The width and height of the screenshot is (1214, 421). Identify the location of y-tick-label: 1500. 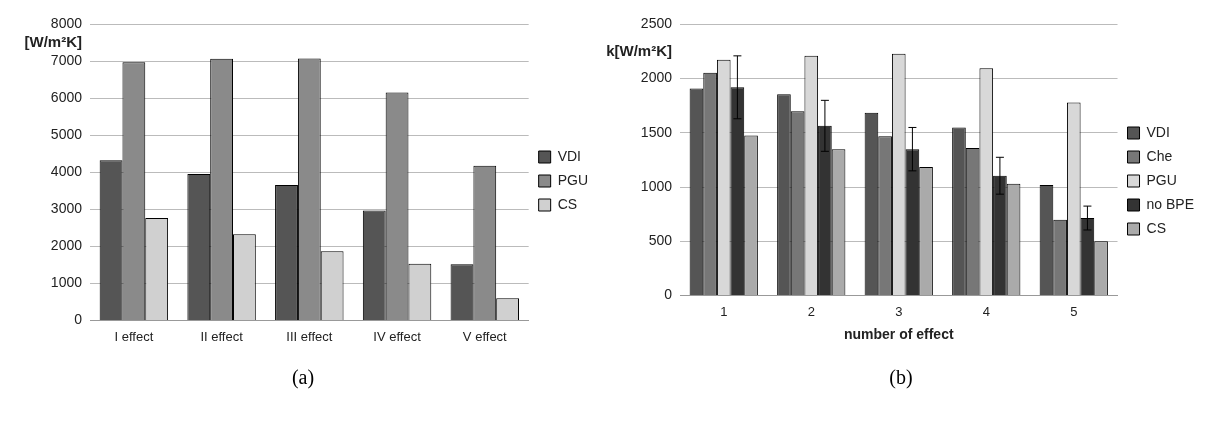
(656, 131).